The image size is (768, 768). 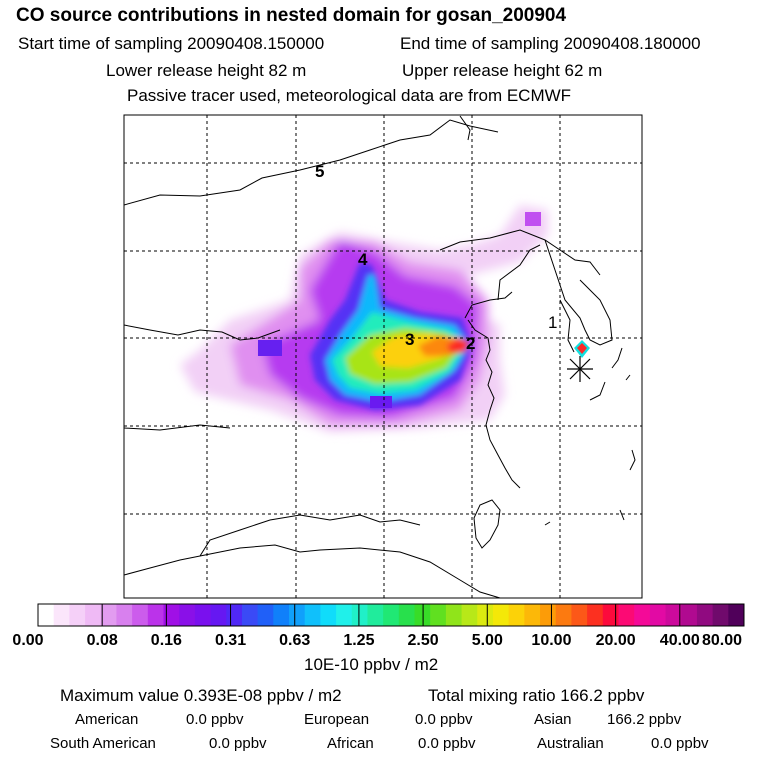 I want to click on colorbar-tick-label: 0.63, so click(x=295, y=640).